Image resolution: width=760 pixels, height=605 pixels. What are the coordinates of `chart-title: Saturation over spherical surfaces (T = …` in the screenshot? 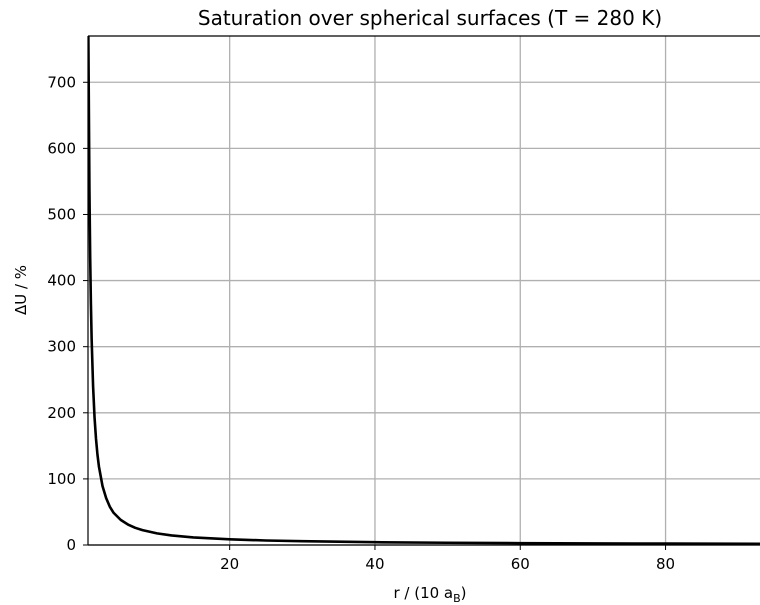 It's located at (430, 18).